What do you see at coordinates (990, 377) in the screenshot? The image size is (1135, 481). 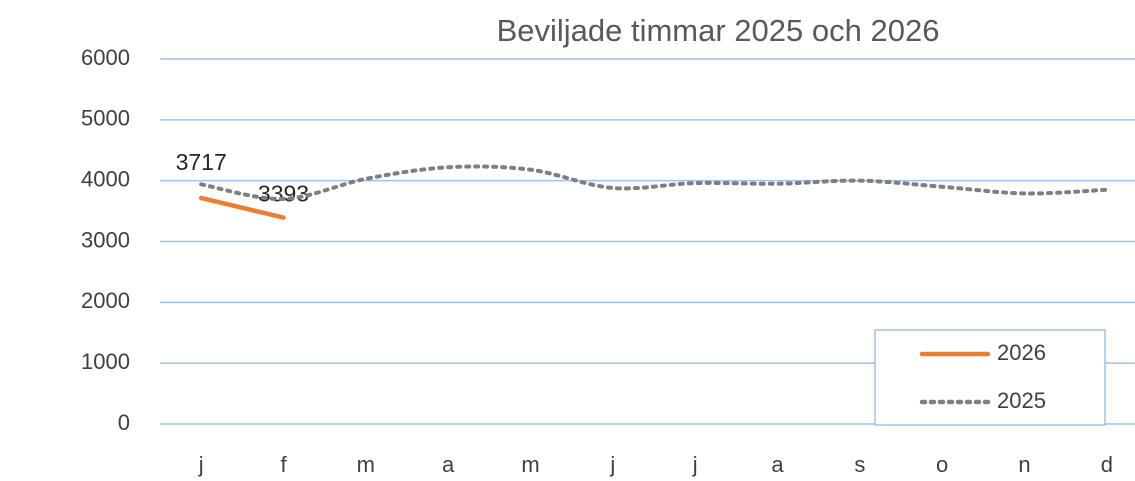 I see `legend-box` at bounding box center [990, 377].